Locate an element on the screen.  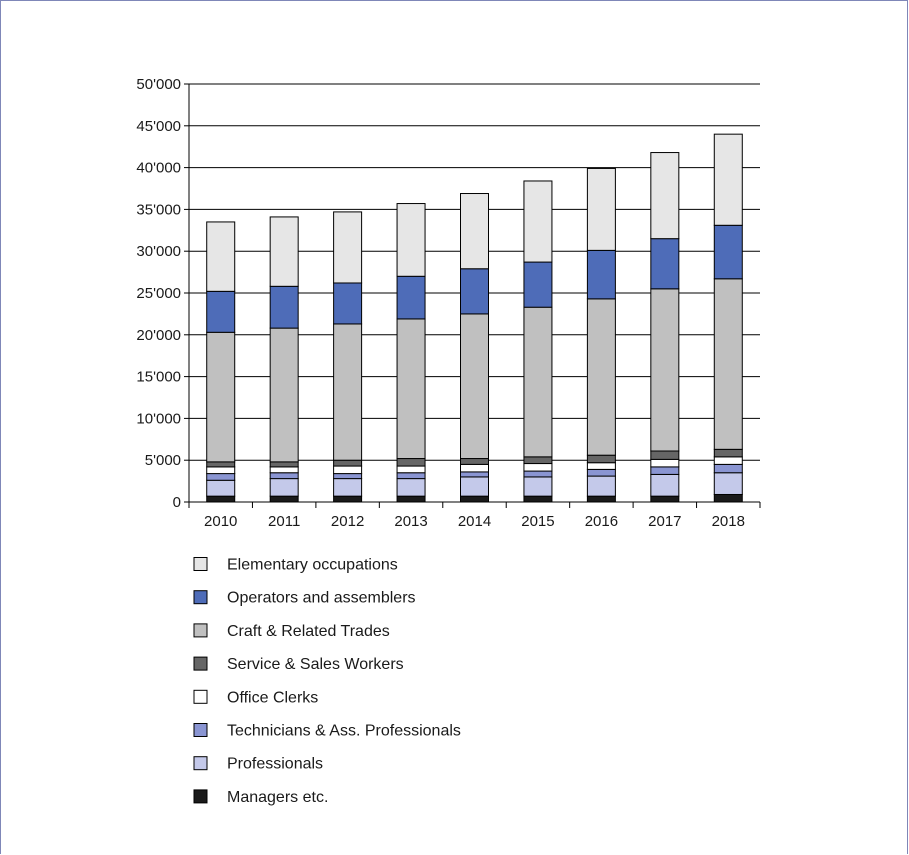
bar-segment-managers-etc-2012 is located at coordinates (348, 499).